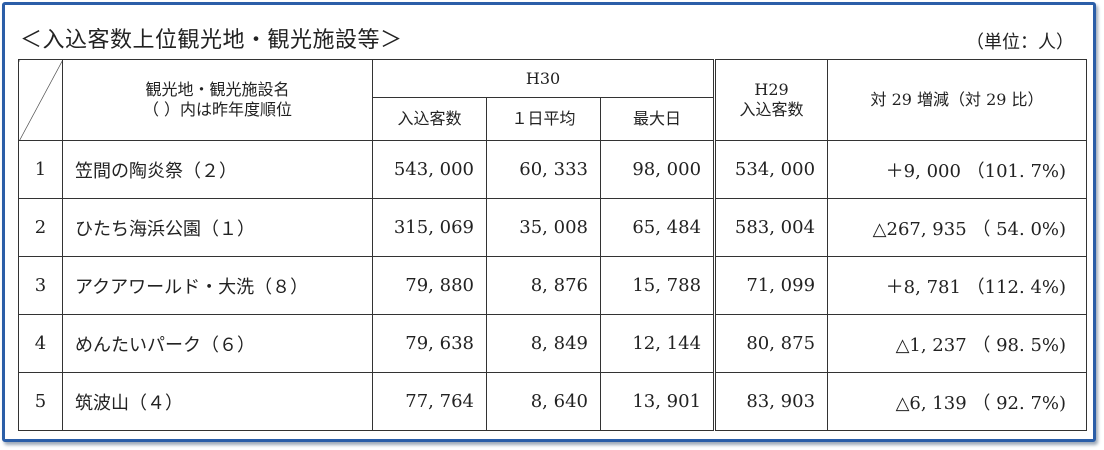  What do you see at coordinates (657, 401) in the screenshot?
I see `max-cell: 13, 901` at bounding box center [657, 401].